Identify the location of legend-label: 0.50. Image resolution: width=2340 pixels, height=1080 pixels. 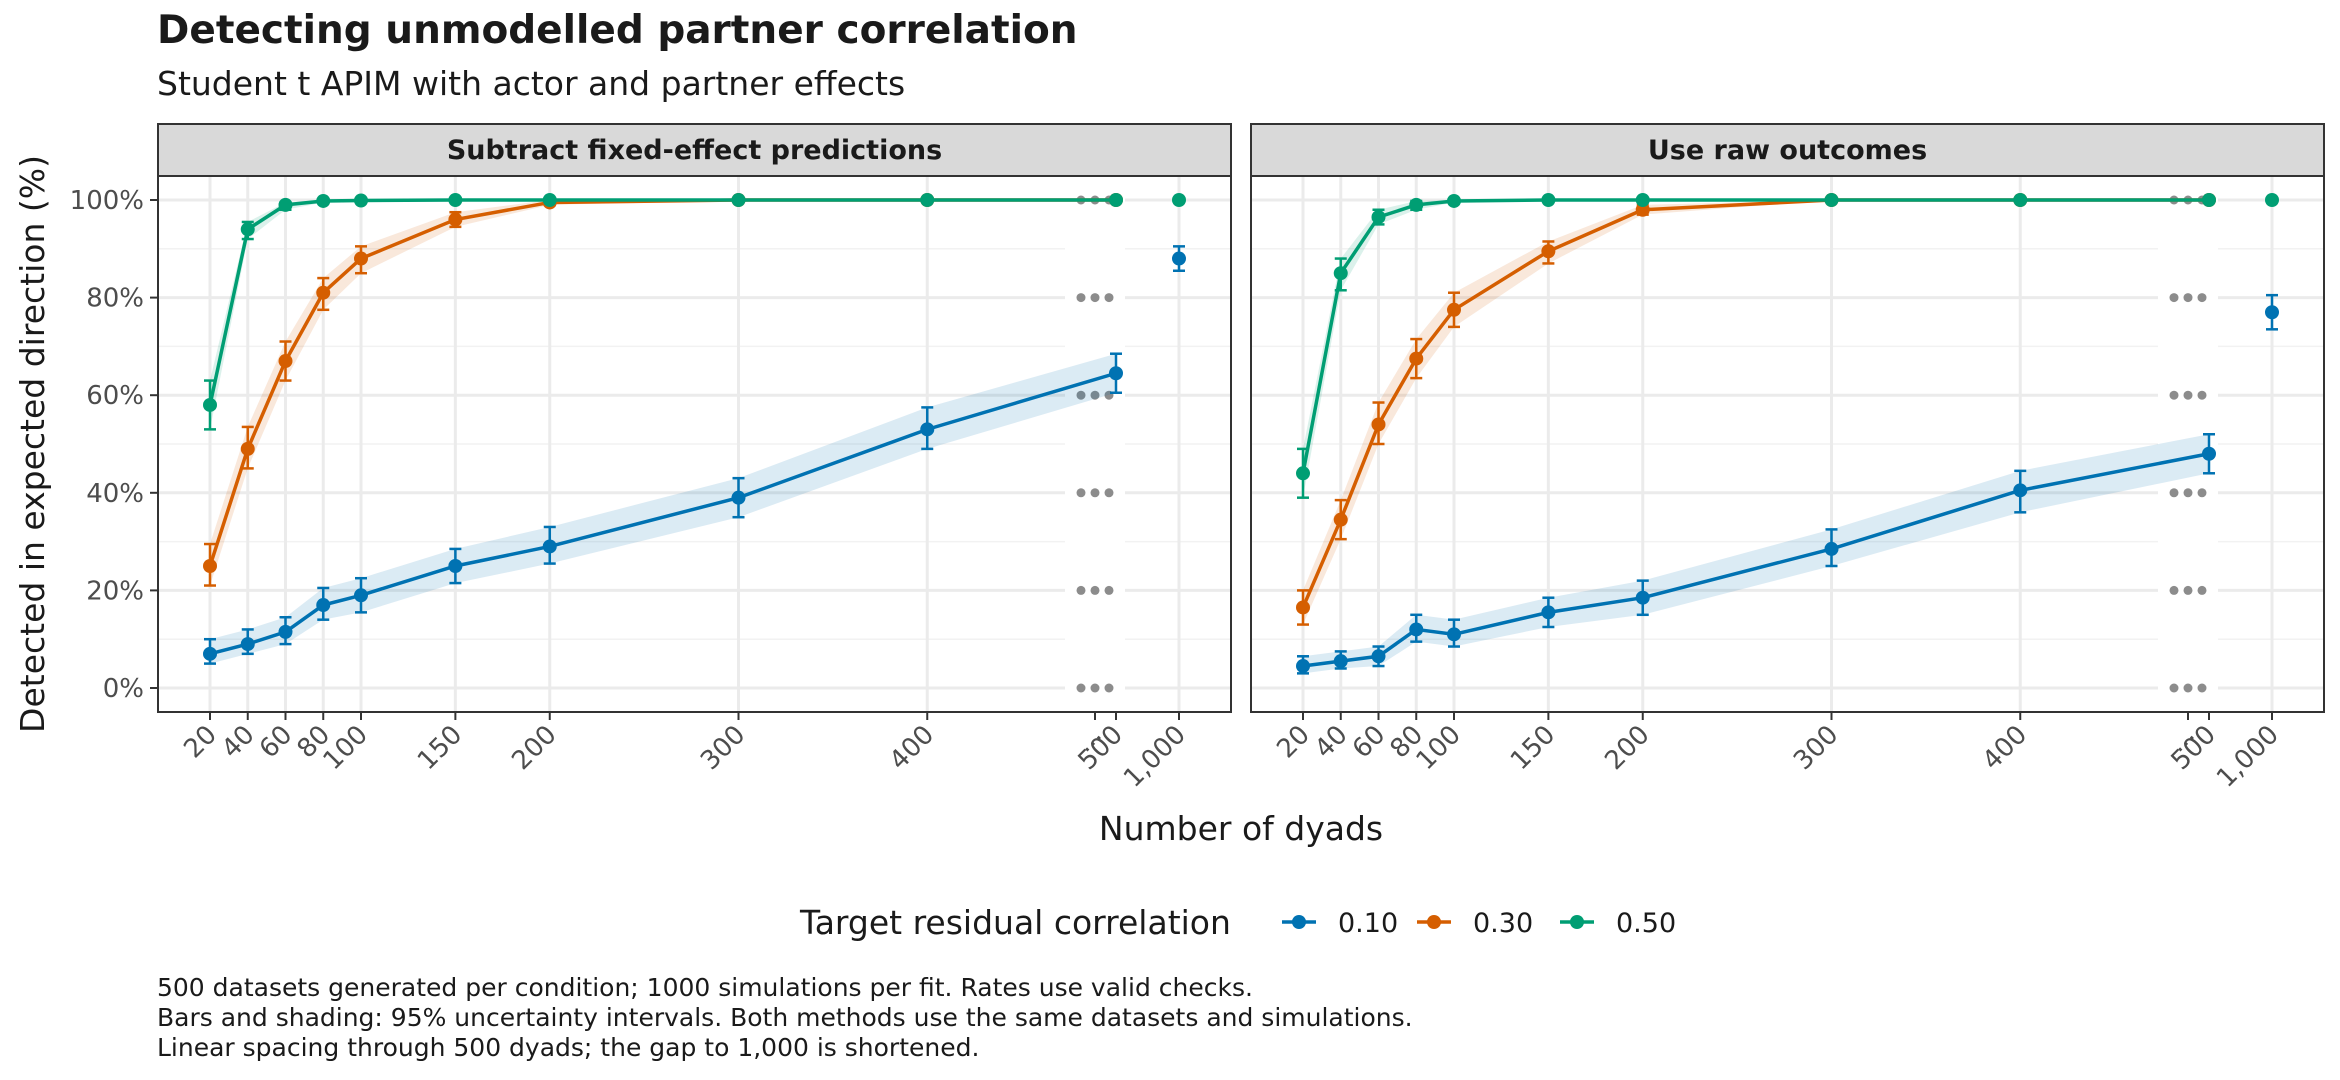
(1646, 923).